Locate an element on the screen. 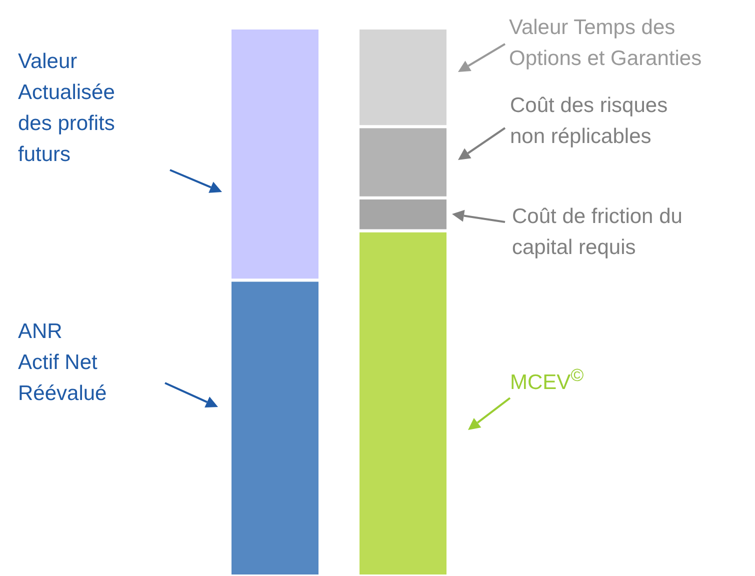 This screenshot has height=576, width=755. text: ANR Actif Net Réévalué is located at coordinates (62, 363).